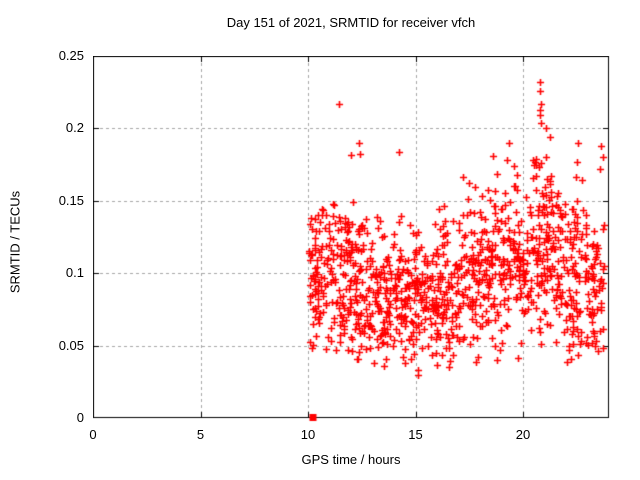  I want to click on x-tick-label-15: 15, so click(415, 434).